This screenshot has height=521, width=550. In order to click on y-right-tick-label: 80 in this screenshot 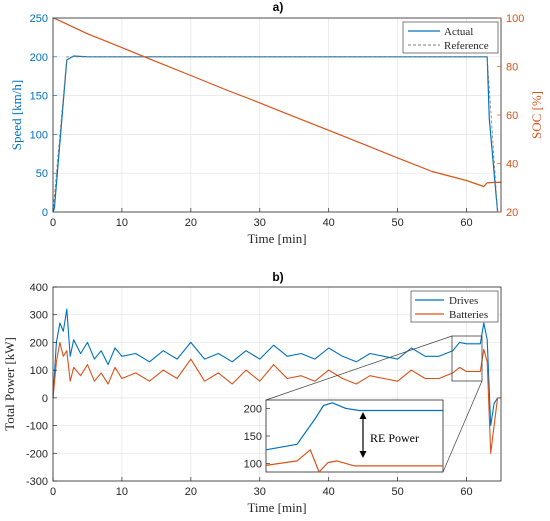, I will do `click(512, 68)`.